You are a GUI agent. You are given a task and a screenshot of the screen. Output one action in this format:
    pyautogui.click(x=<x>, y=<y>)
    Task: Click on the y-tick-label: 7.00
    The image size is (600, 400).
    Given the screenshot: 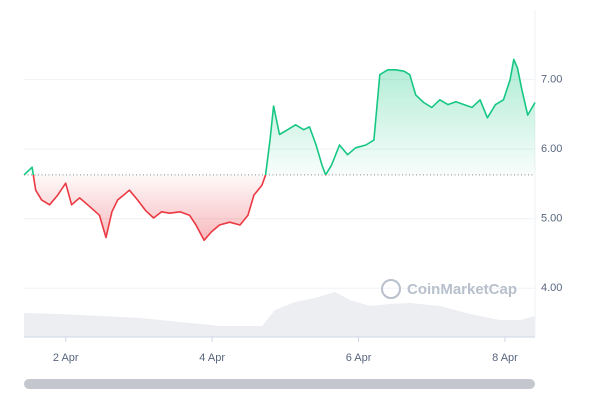 What is the action you would take?
    pyautogui.click(x=551, y=79)
    